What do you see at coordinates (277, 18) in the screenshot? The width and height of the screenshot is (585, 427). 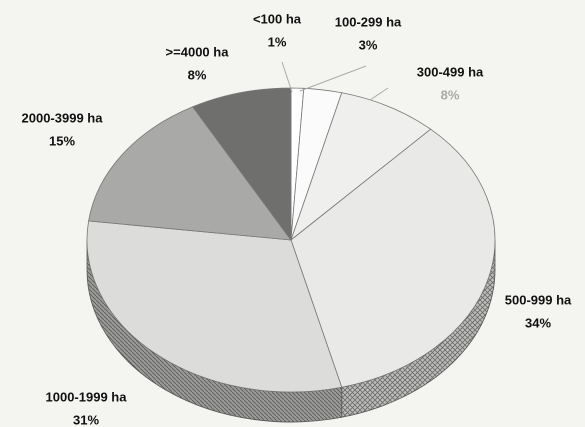 I see `slice-label: <100 ha` at bounding box center [277, 18].